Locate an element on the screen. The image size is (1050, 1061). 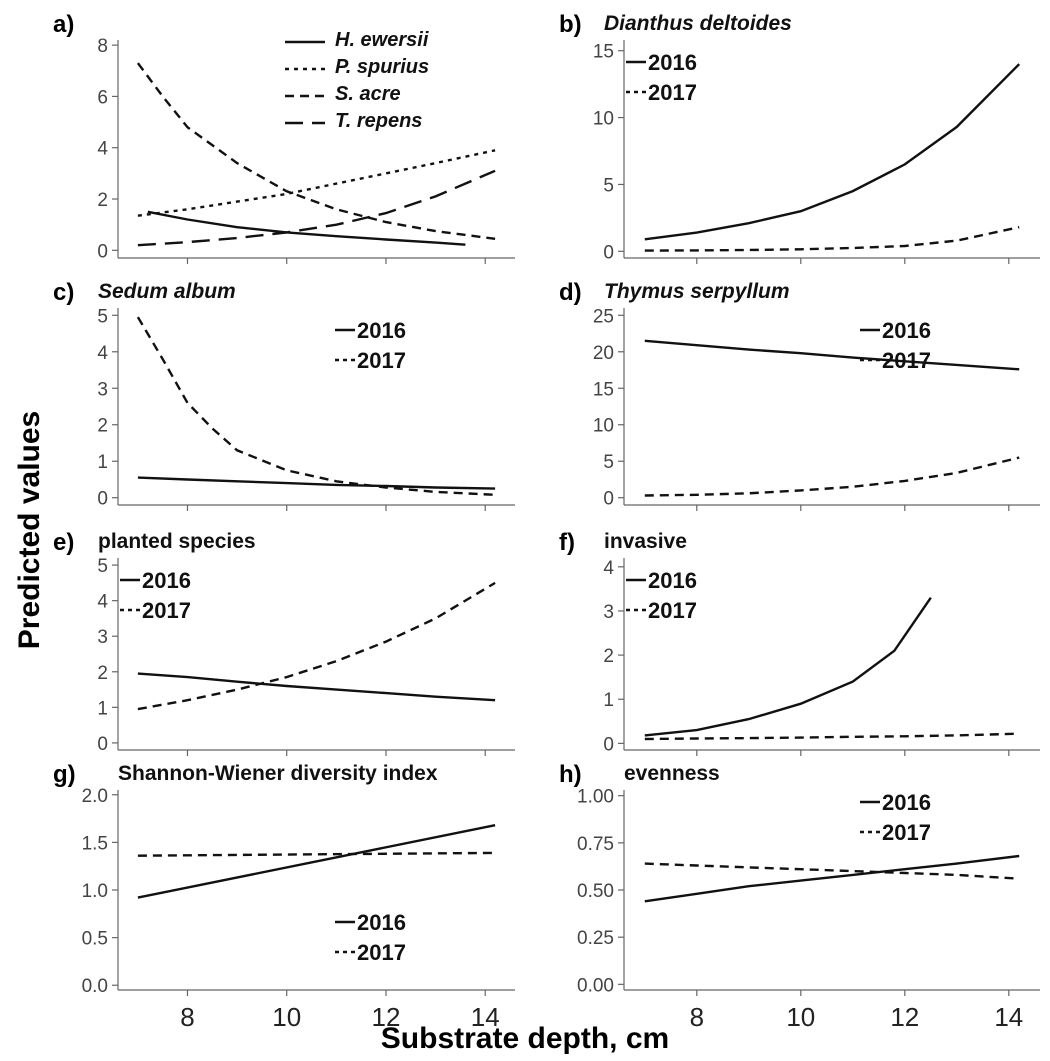
x-axis-label: Substrate depth, cm is located at coordinates (525, 1038).